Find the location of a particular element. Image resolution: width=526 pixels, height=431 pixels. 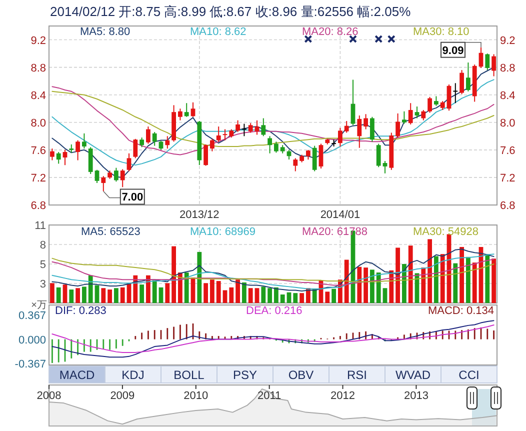

text: DIF: 0.283 is located at coordinates (80, 311).